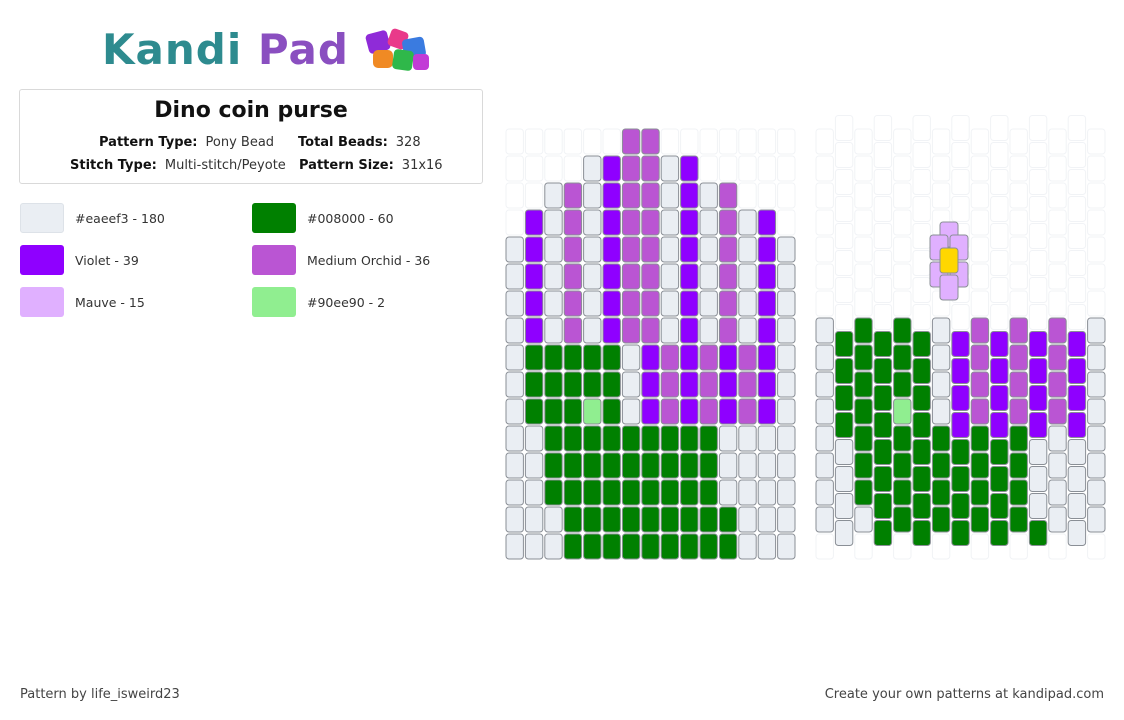 The width and height of the screenshot is (1124, 720). I want to click on pattern-type-label: Pattern Type:, so click(148, 142).